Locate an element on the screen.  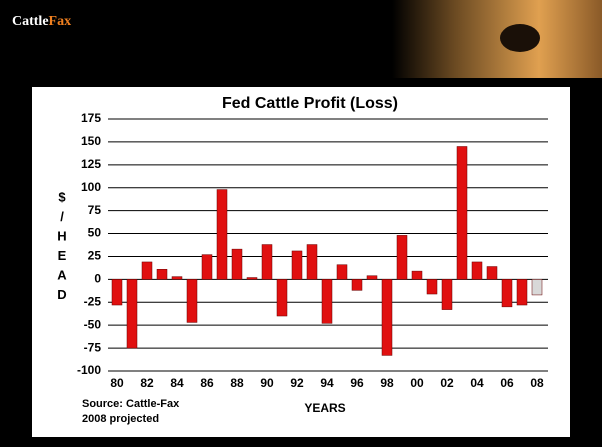
y-axis-label: $ is located at coordinates (62, 196).